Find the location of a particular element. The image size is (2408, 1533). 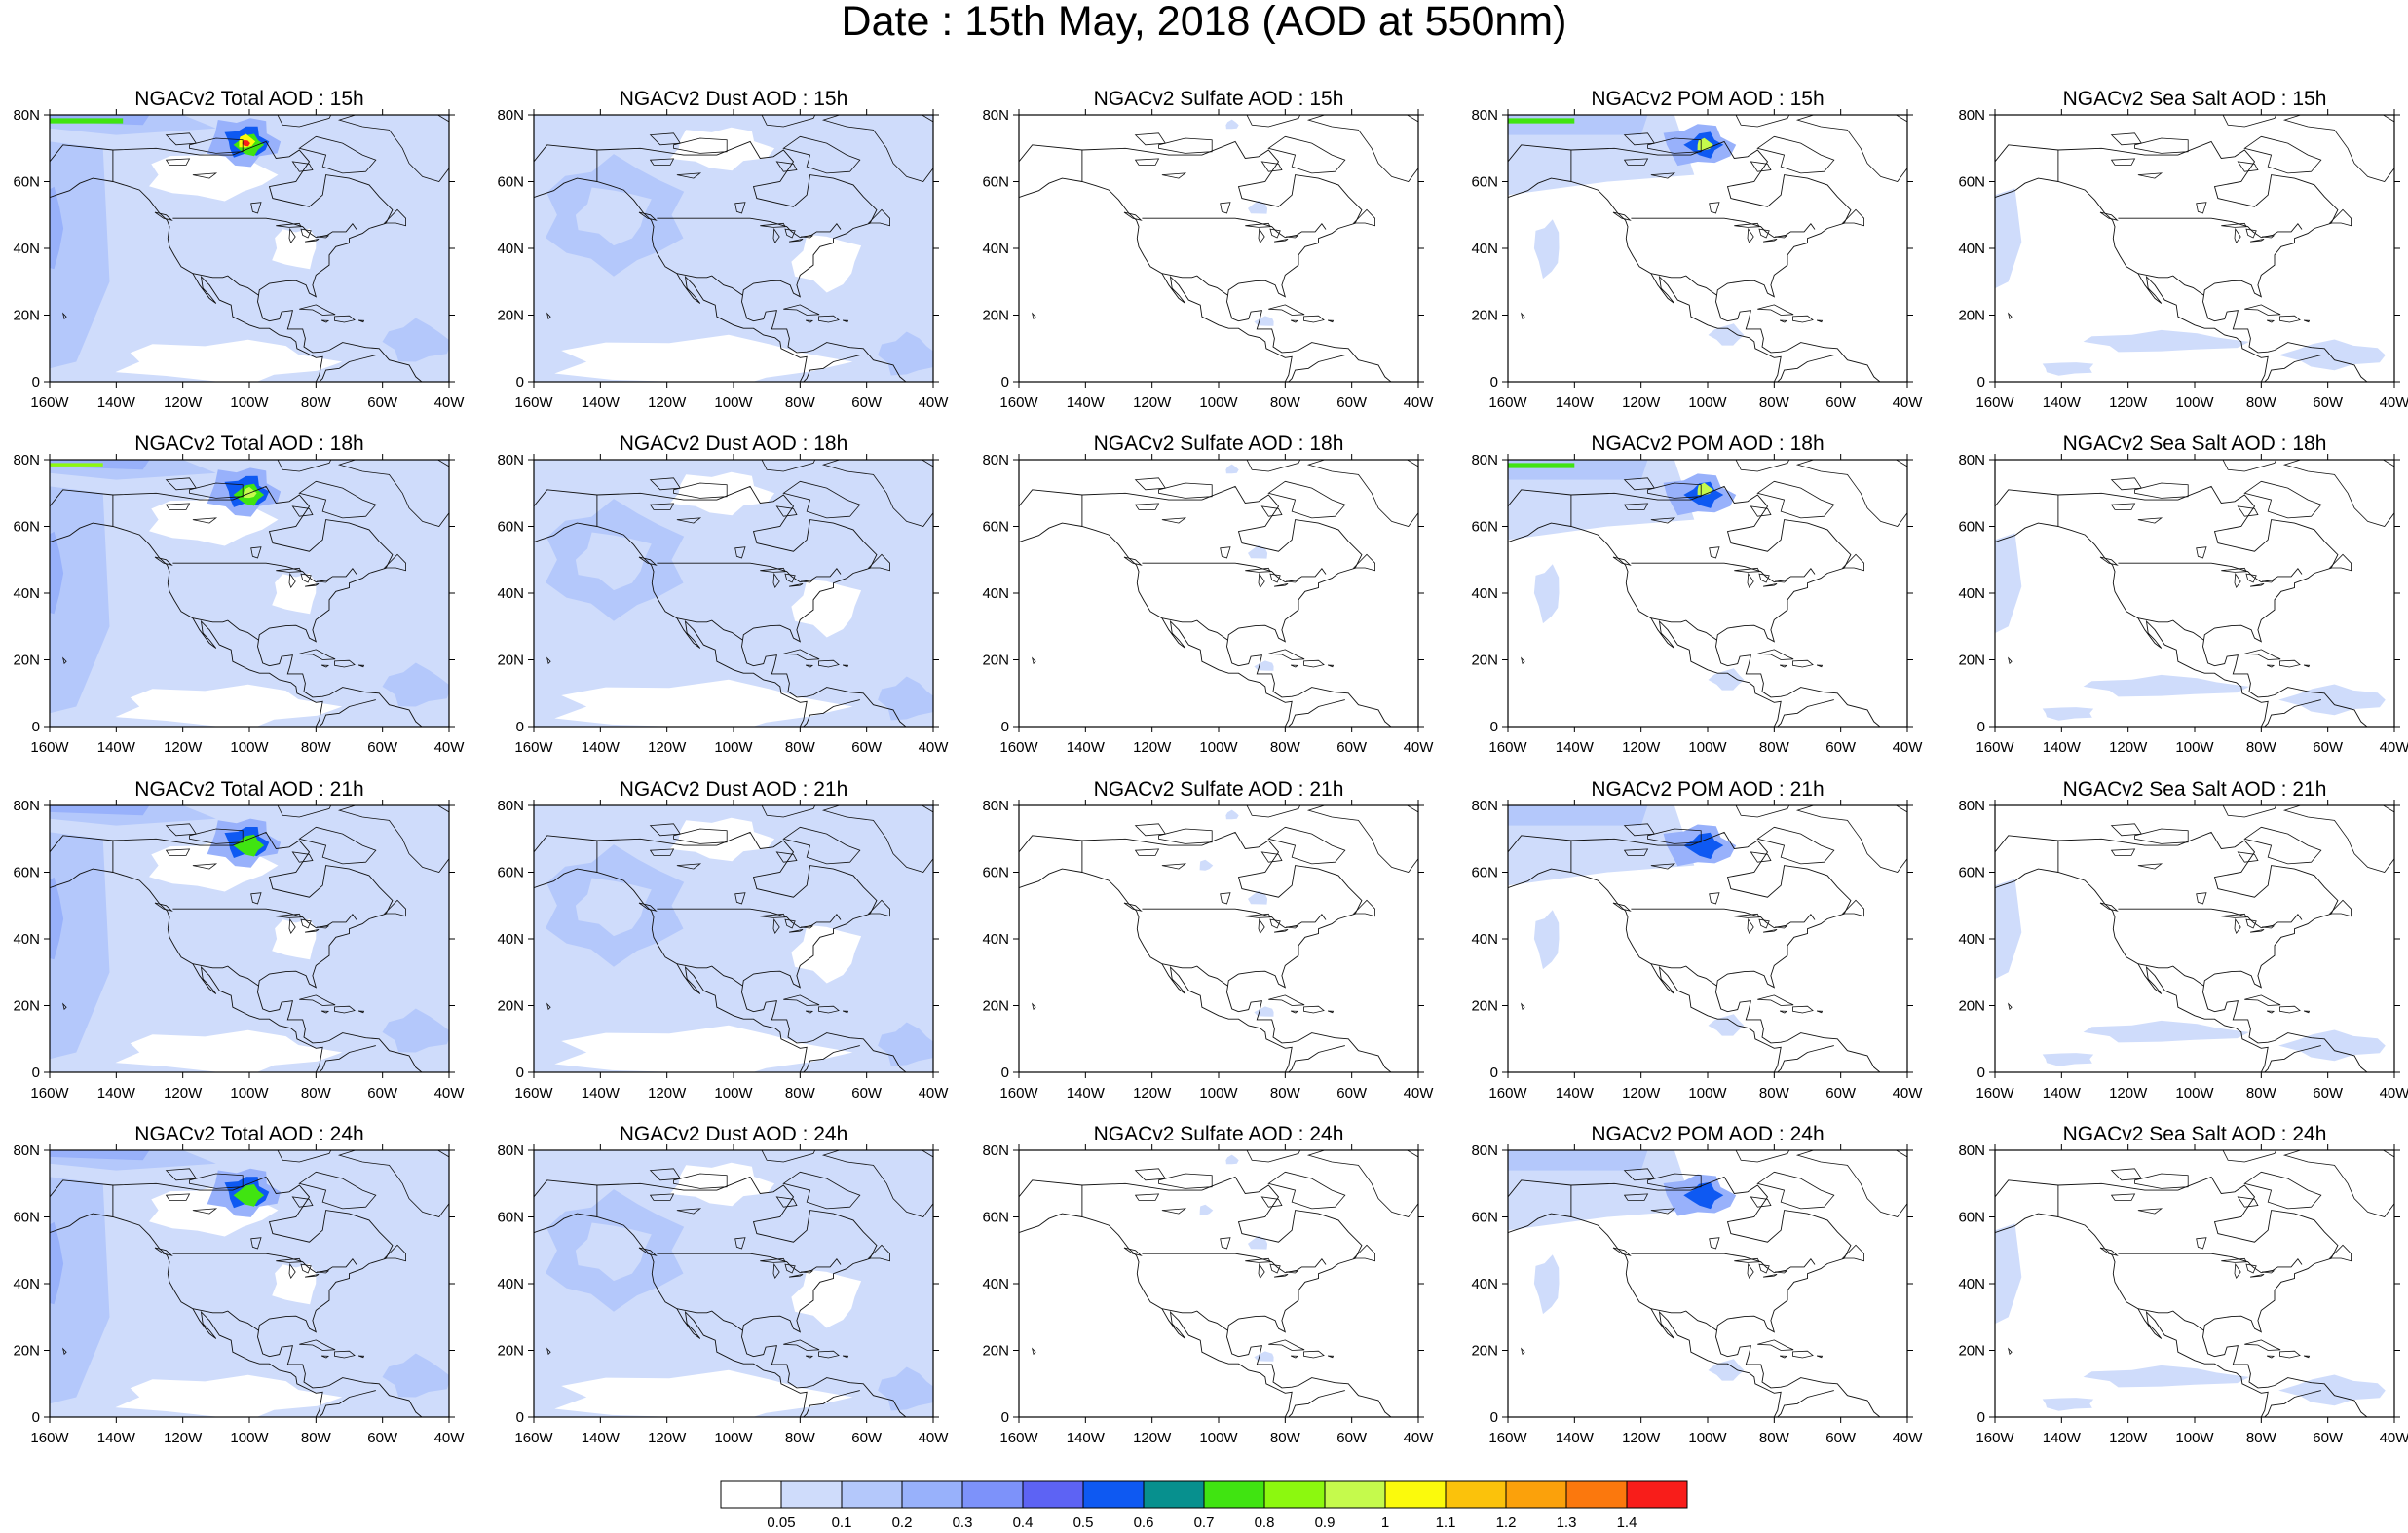

lon-tick-label: 80W is located at coordinates (2261, 747).